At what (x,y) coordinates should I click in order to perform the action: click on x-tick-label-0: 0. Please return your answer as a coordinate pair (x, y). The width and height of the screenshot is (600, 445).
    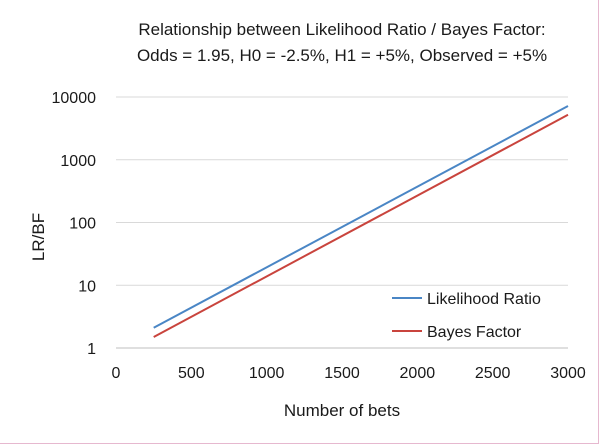
    Looking at the image, I should click on (116, 373).